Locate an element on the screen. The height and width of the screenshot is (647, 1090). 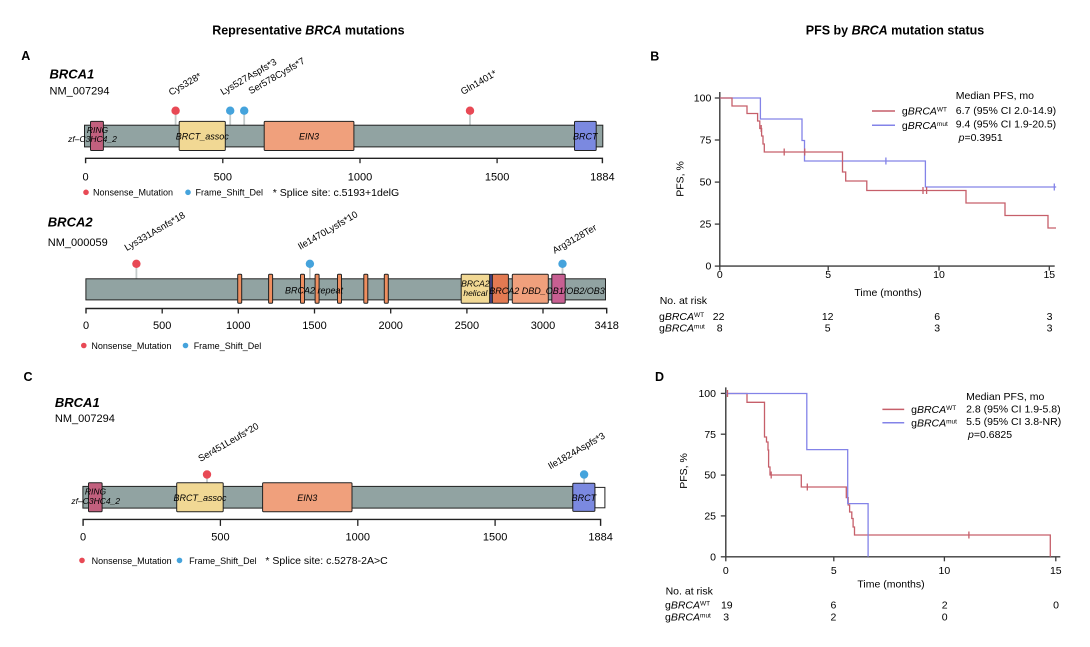
svg-text: BRCA2 repeat is located at coordinates (314, 291).